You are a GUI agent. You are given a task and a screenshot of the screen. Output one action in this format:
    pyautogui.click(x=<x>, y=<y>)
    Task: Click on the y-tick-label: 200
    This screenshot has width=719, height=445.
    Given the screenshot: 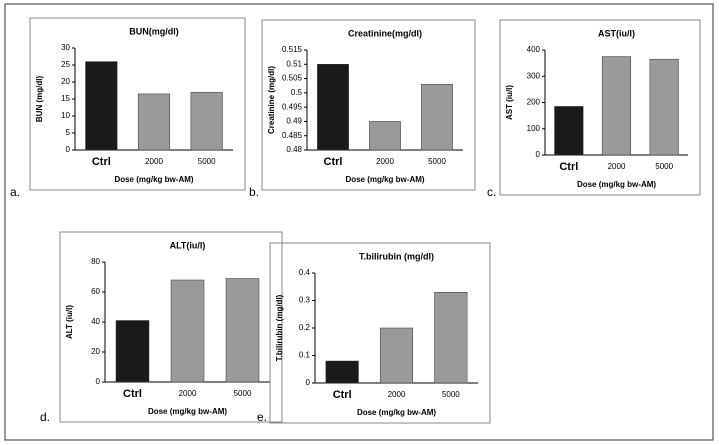 What is the action you would take?
    pyautogui.click(x=534, y=102)
    